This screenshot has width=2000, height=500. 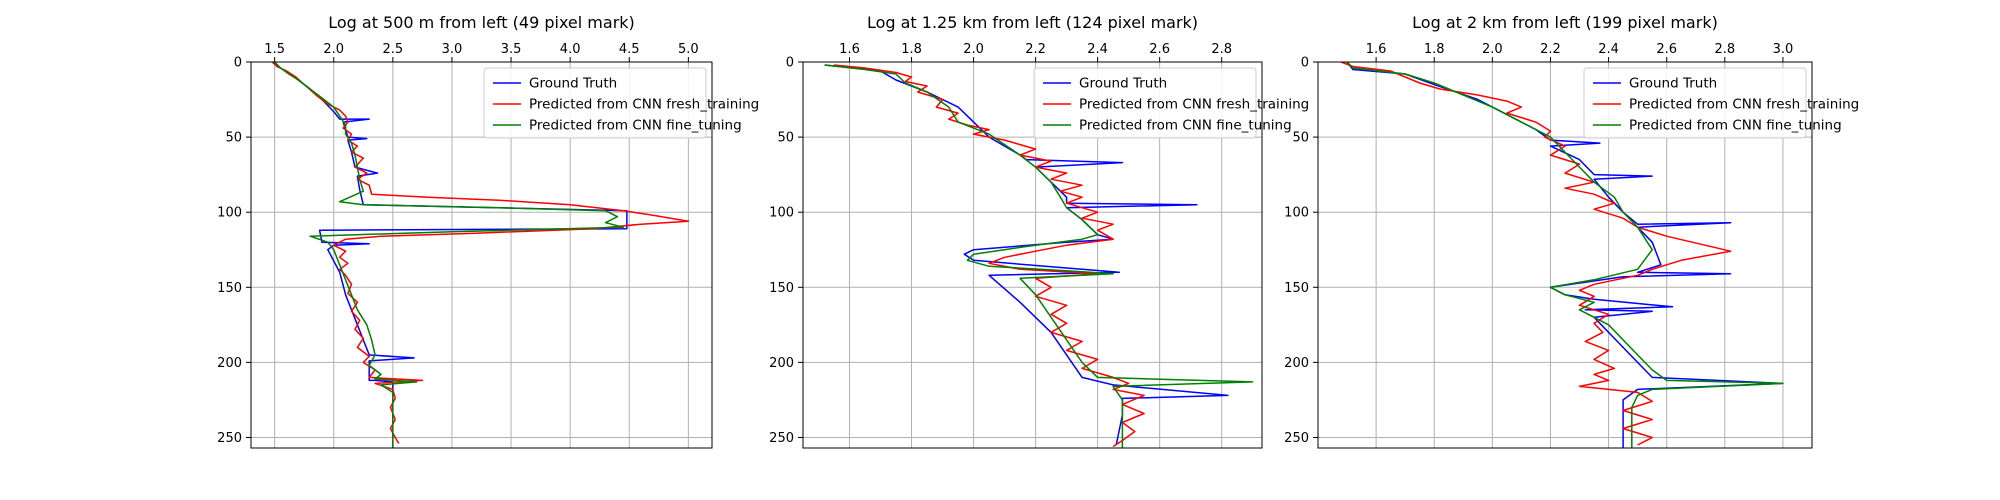 I want to click on x-tick-label: 1.5, so click(x=274, y=49).